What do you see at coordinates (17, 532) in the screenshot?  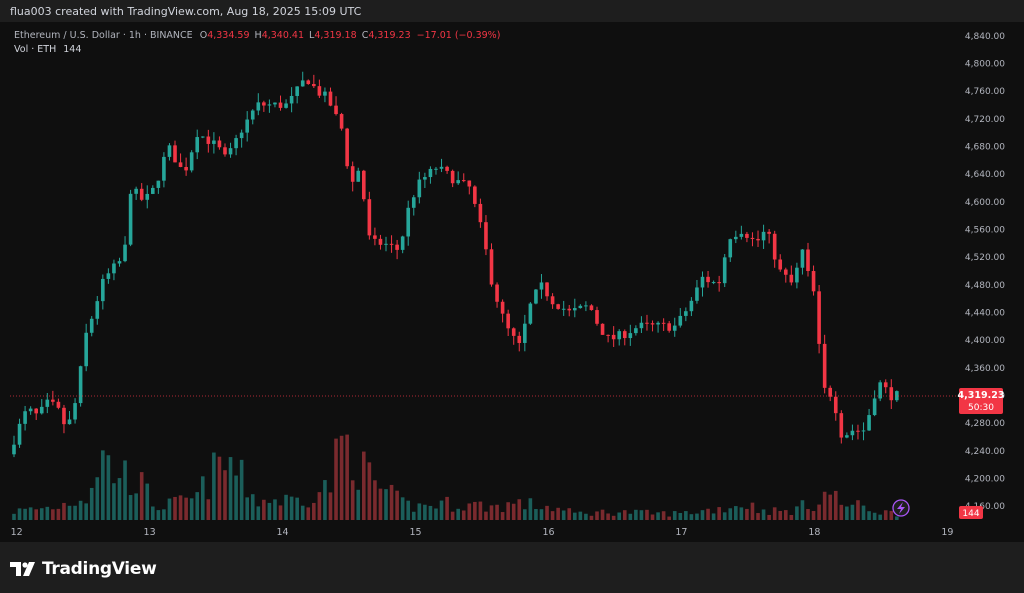 I see `time-tick-label: 12` at bounding box center [17, 532].